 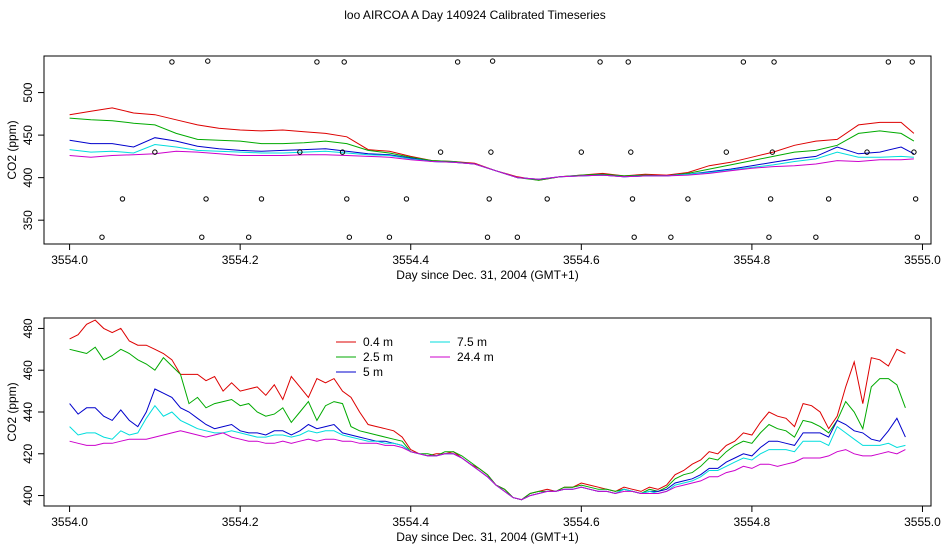 I want to click on panel2-y-tick-label: 480, so click(x=28, y=328).